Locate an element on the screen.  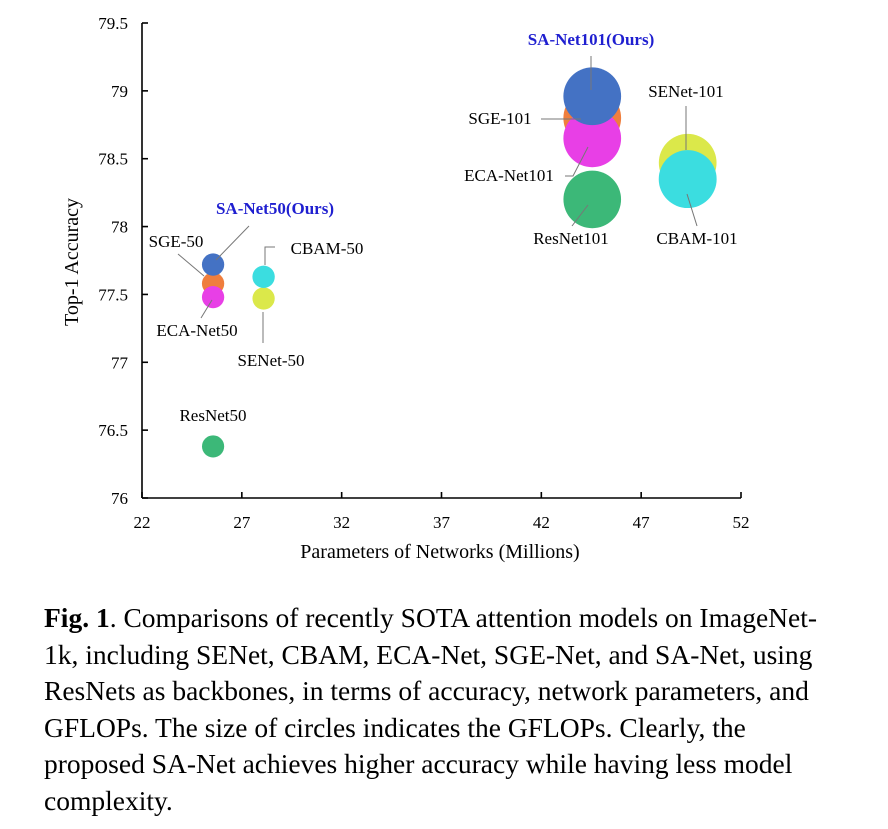
leader-line-eca-net50 is located at coordinates (206, 309).